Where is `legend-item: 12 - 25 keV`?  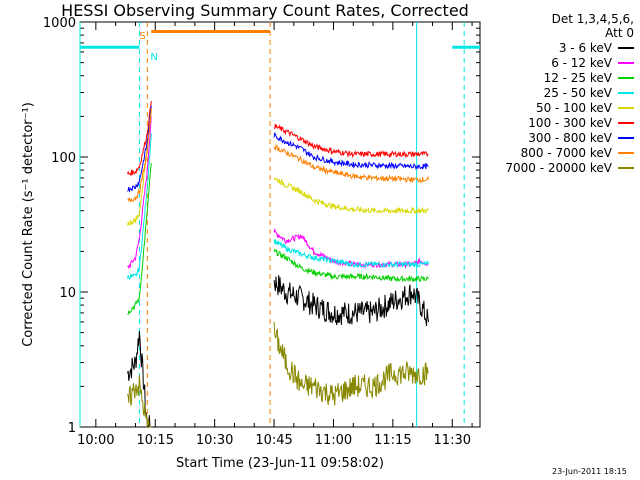
legend-item: 12 - 25 keV is located at coordinates (560, 77).